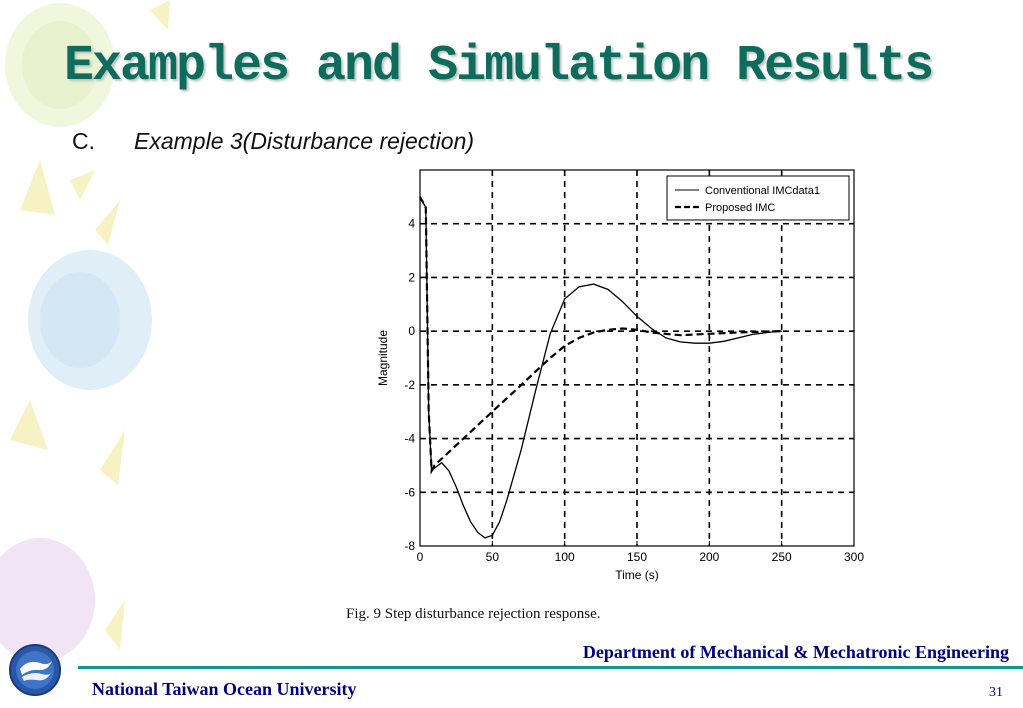  Describe the element at coordinates (383, 358) in the screenshot. I see `y-axis-label: Magnitude` at that location.